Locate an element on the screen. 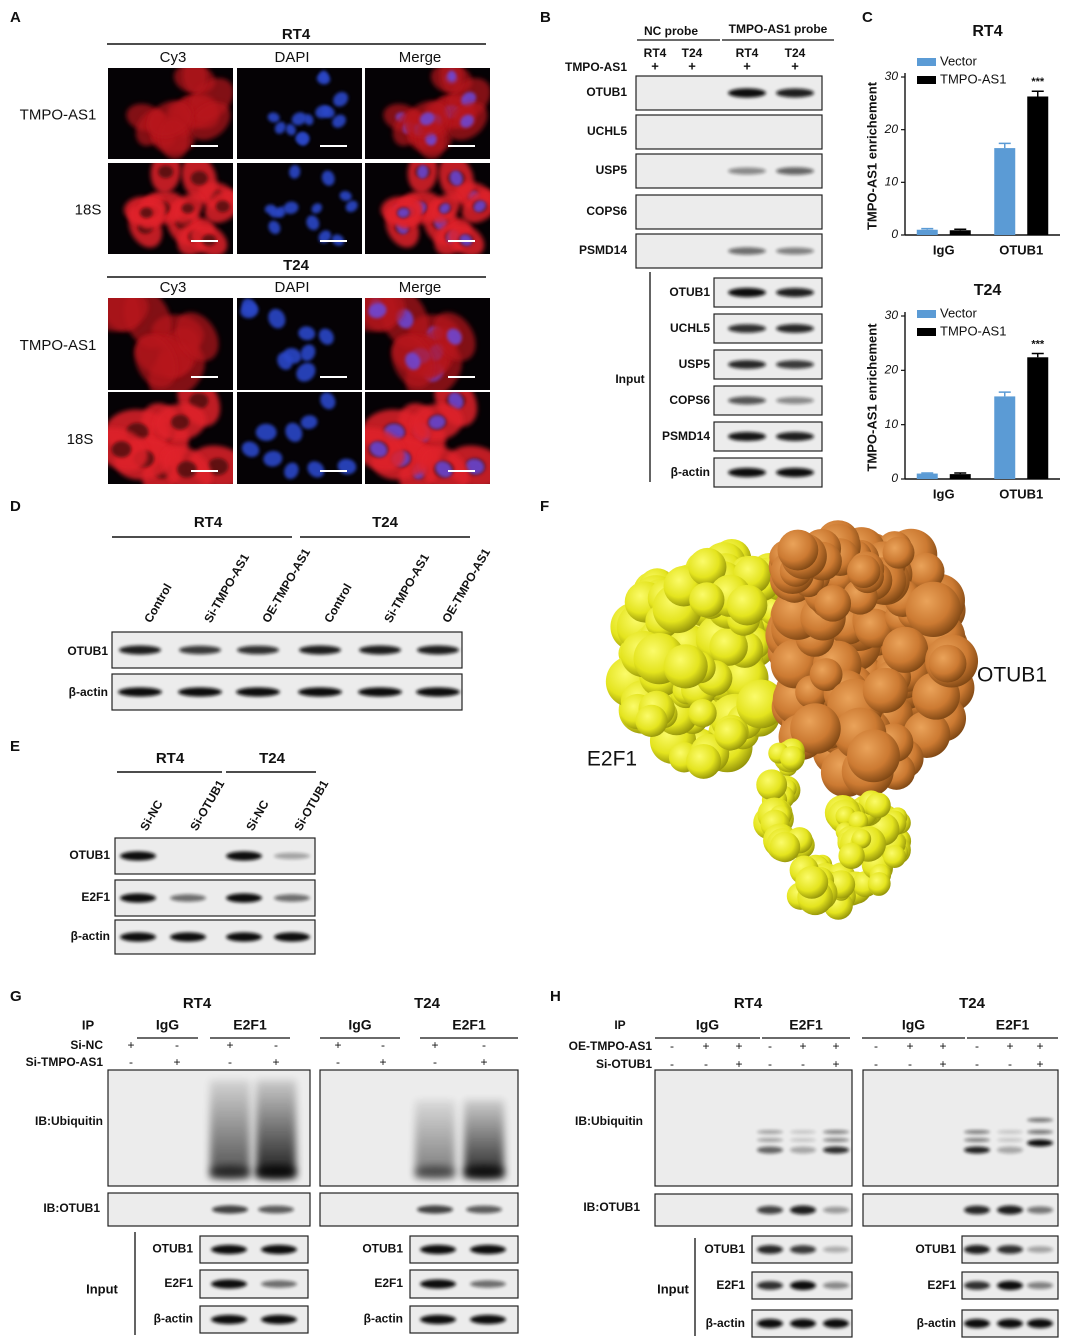  label: COPS6 is located at coordinates (689, 400).